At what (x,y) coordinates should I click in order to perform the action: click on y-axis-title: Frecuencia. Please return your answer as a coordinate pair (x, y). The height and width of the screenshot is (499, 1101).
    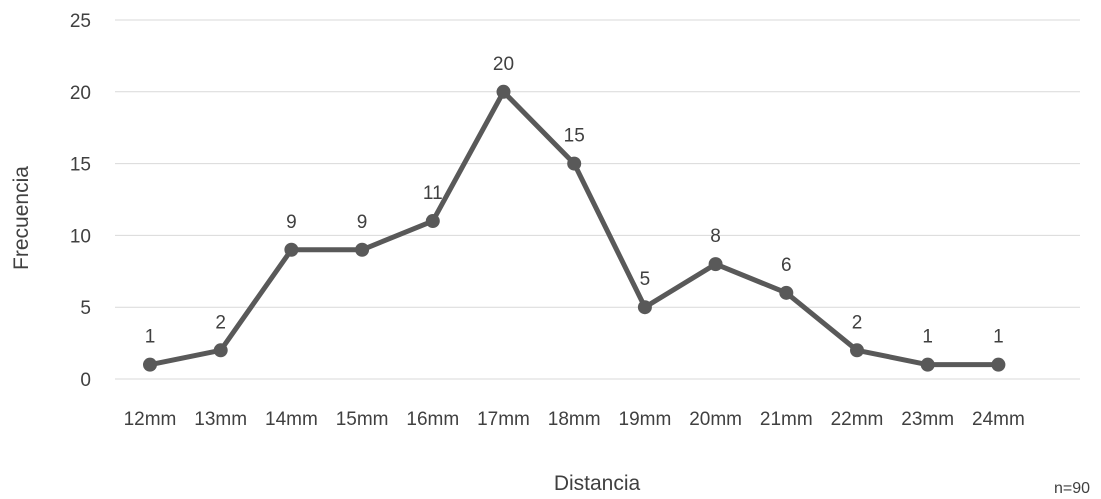
    Looking at the image, I should click on (21, 218).